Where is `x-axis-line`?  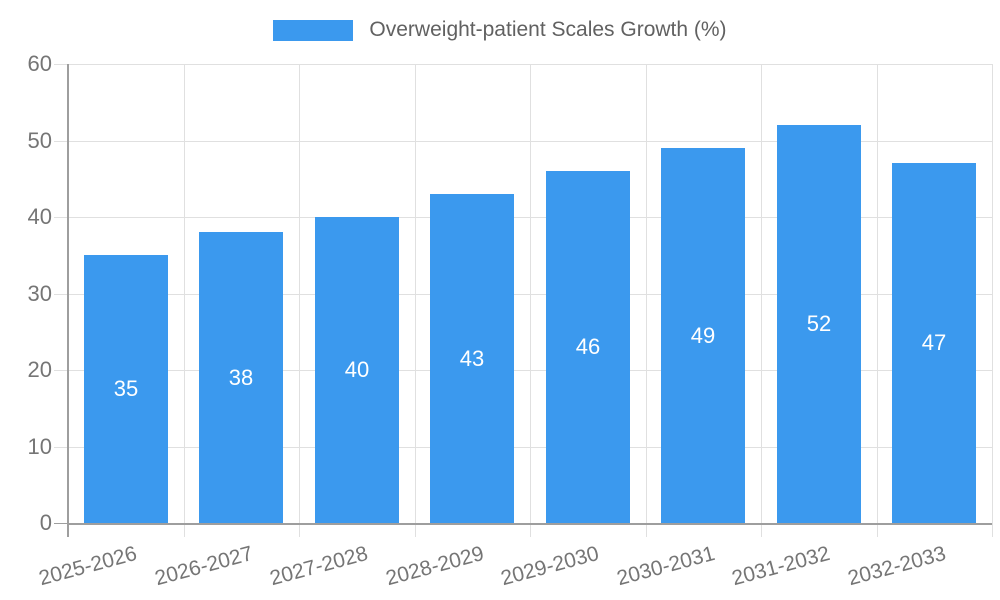 x-axis-line is located at coordinates (530, 524).